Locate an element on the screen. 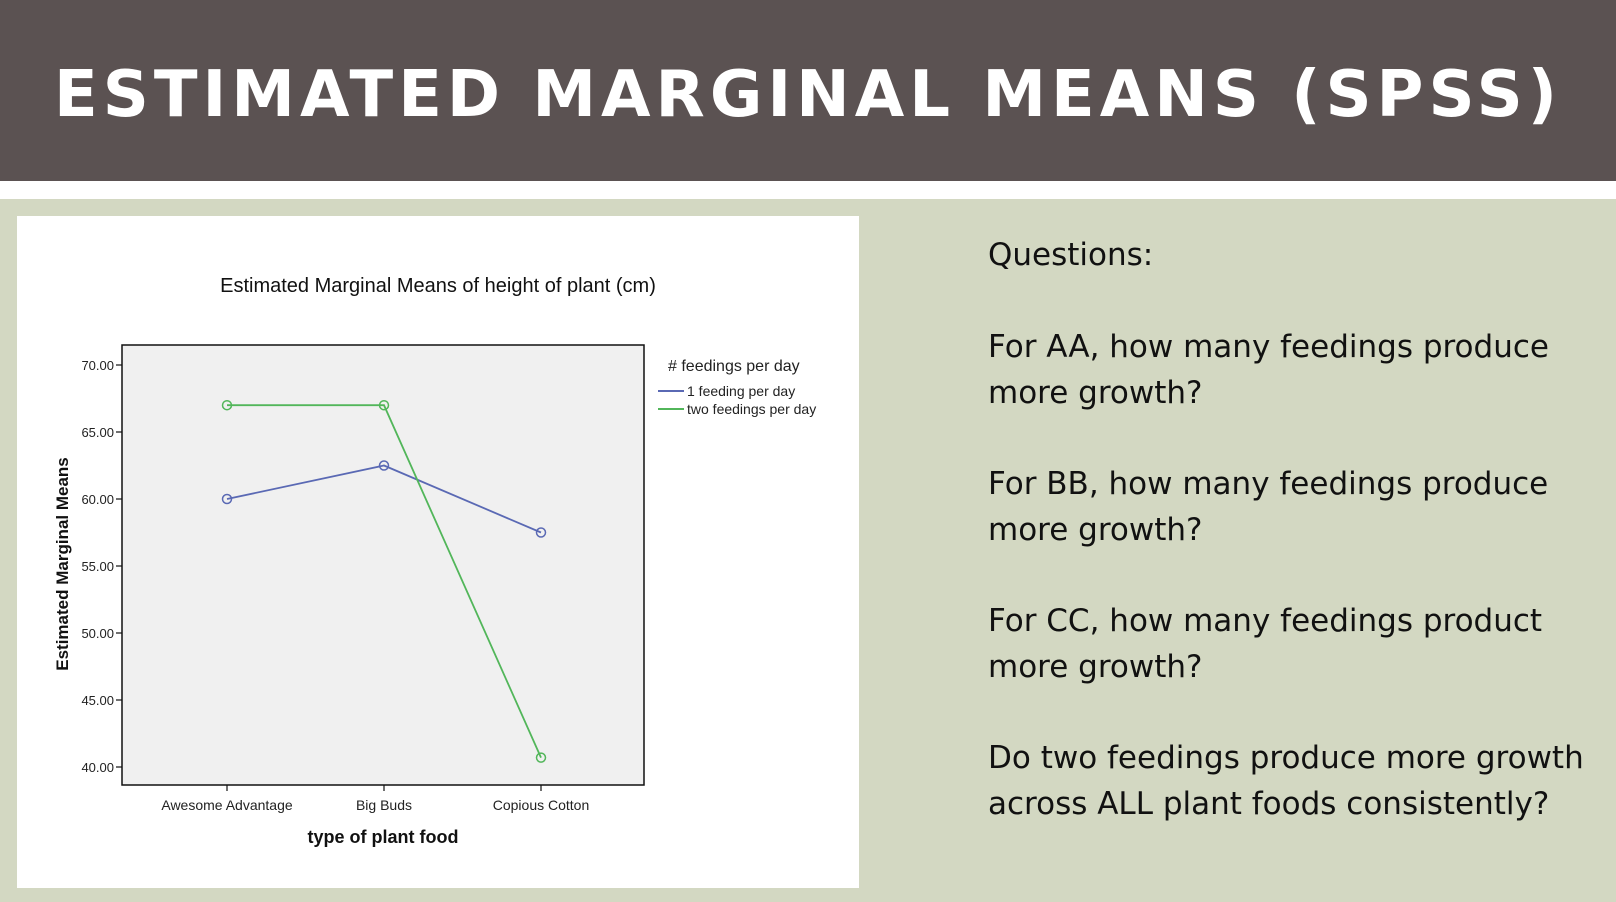 This screenshot has height=902, width=1616. x-axis-label: type of plant food is located at coordinates (383, 837).